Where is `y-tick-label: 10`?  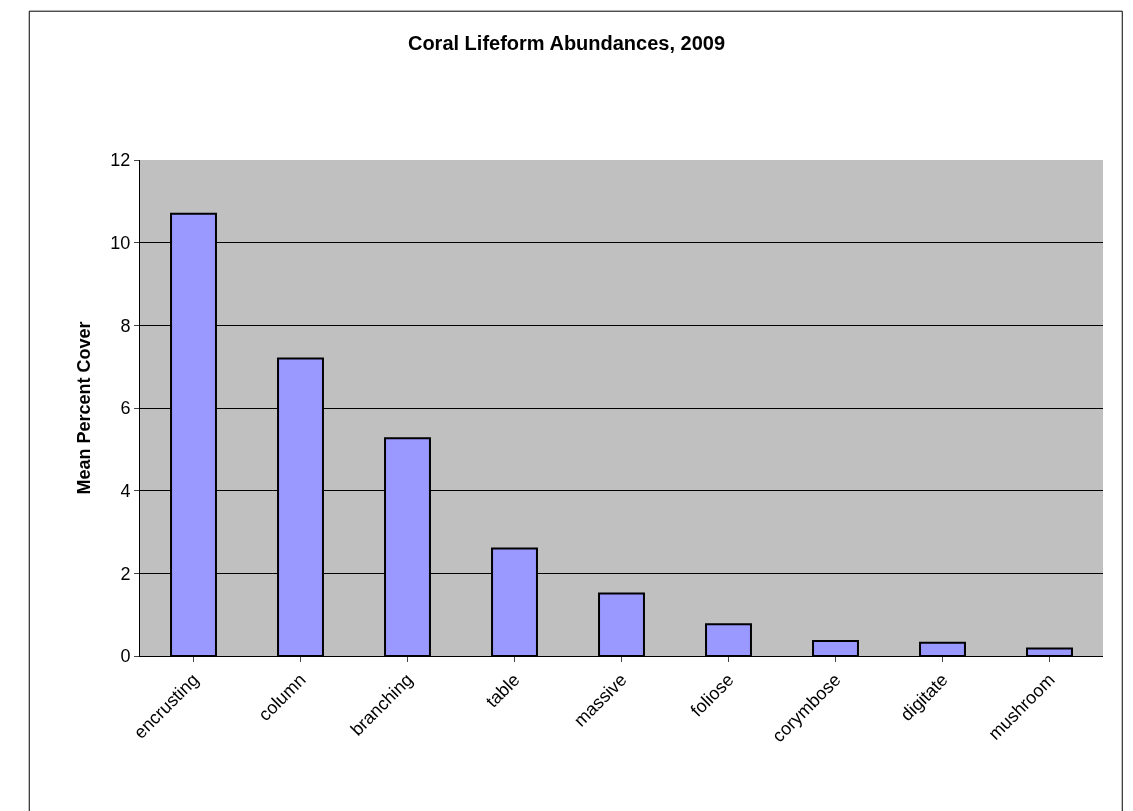 y-tick-label: 10 is located at coordinates (120, 242).